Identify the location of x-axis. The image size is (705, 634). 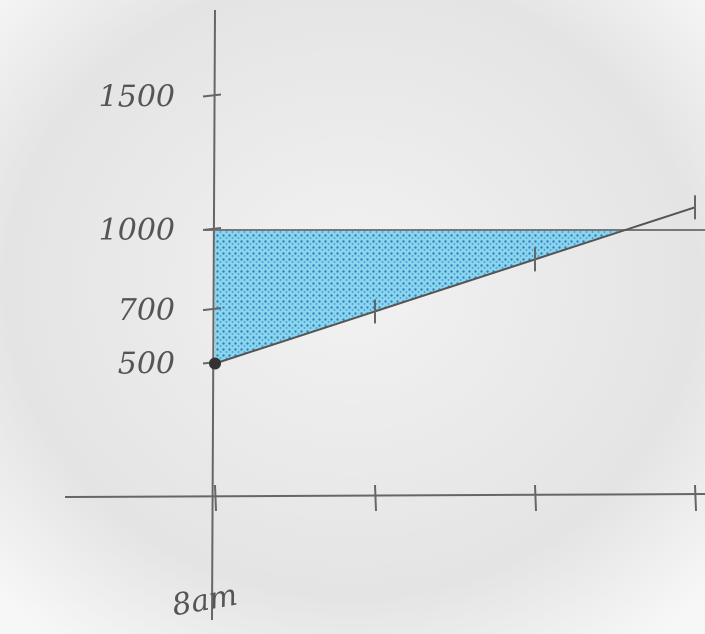
(384, 495).